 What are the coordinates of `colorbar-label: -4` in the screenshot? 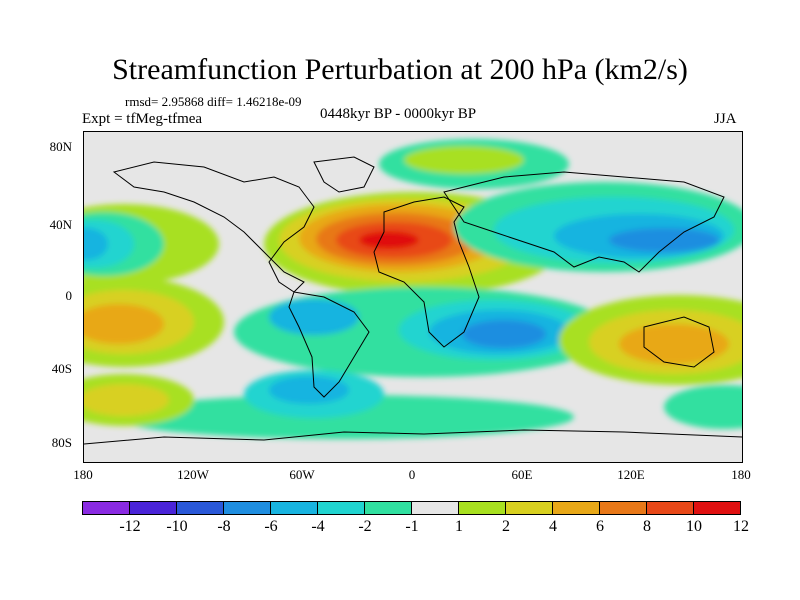 It's located at (318, 526).